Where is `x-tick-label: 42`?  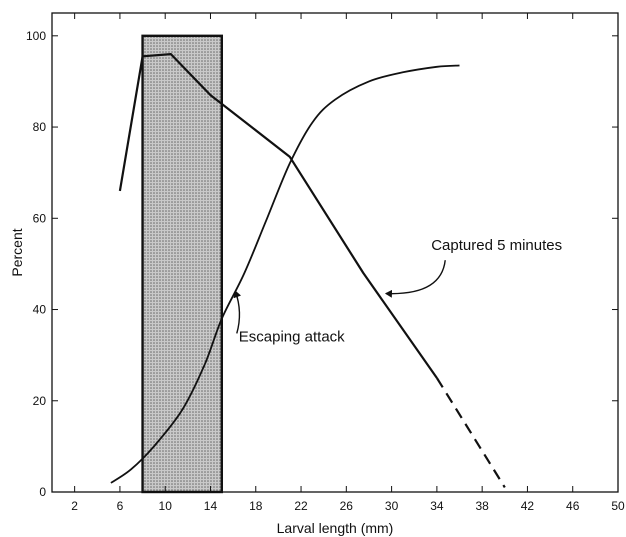
x-tick-label: 42 is located at coordinates (528, 506).